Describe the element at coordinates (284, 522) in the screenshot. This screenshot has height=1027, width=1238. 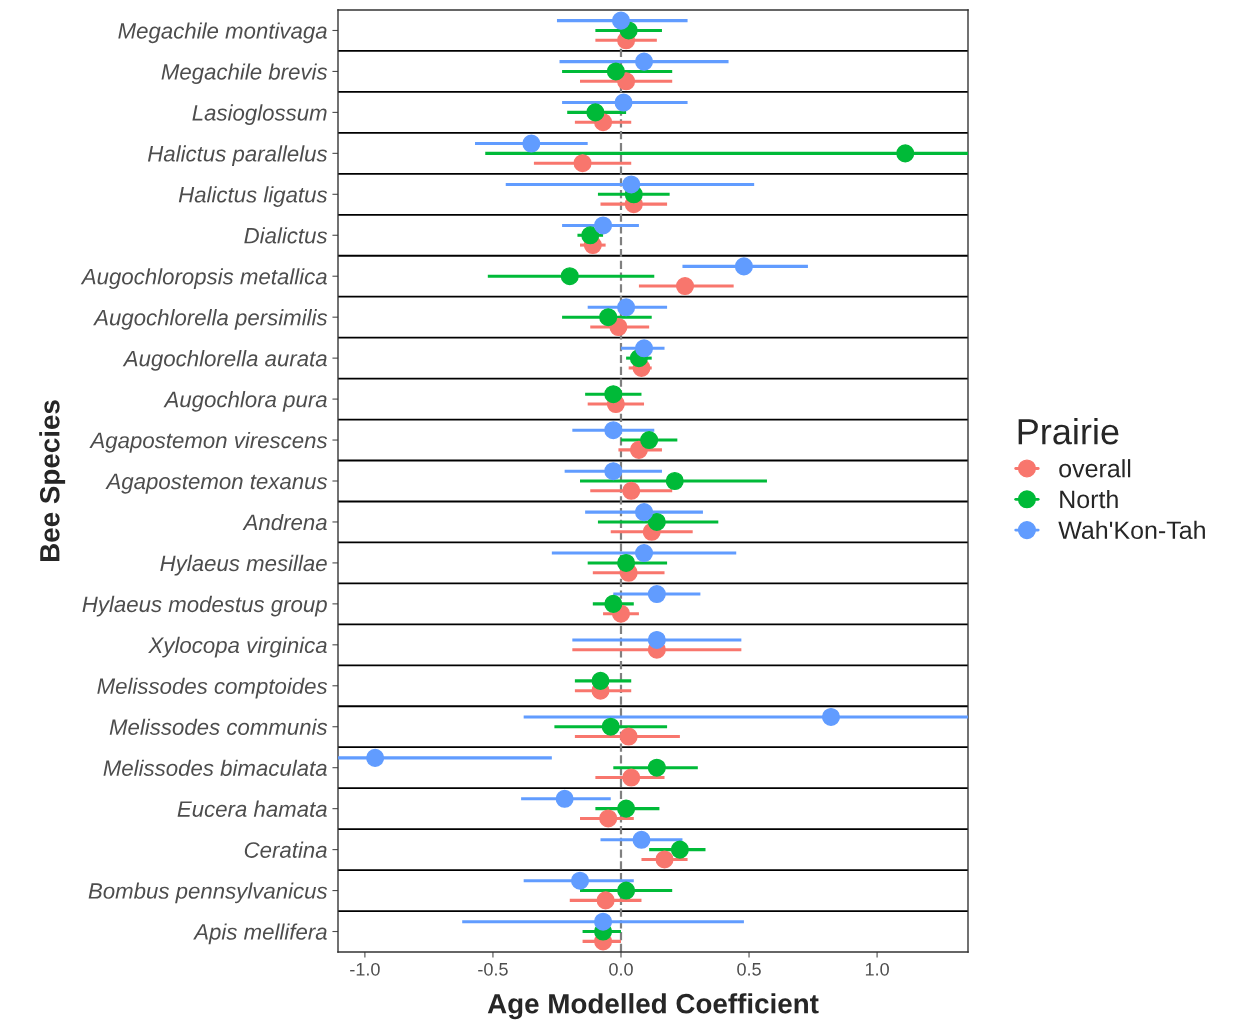
I see `y-tick-label: Andrena` at that location.